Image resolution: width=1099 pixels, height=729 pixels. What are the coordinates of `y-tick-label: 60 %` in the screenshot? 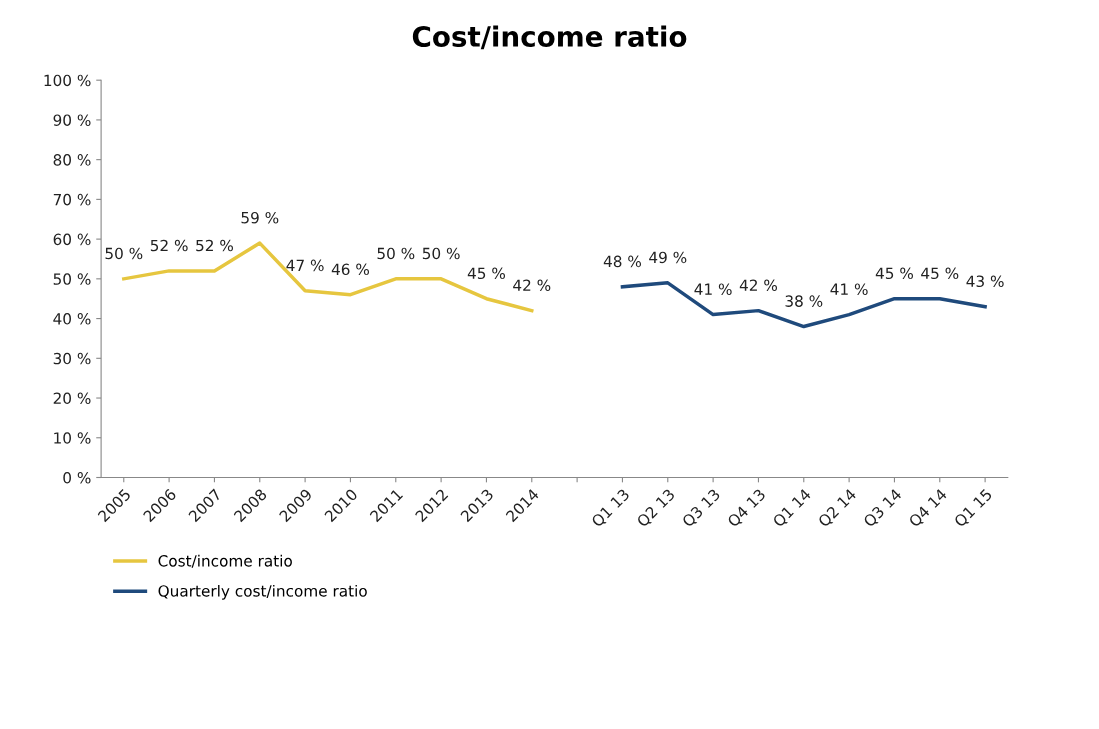 It's located at (72, 239).